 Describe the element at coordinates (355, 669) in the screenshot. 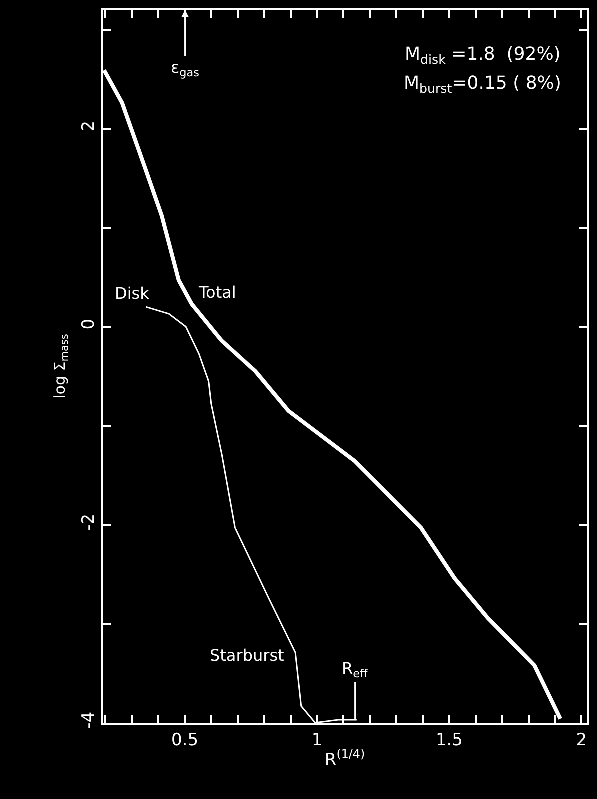

I see `annotation: R$_{eff}$` at that location.